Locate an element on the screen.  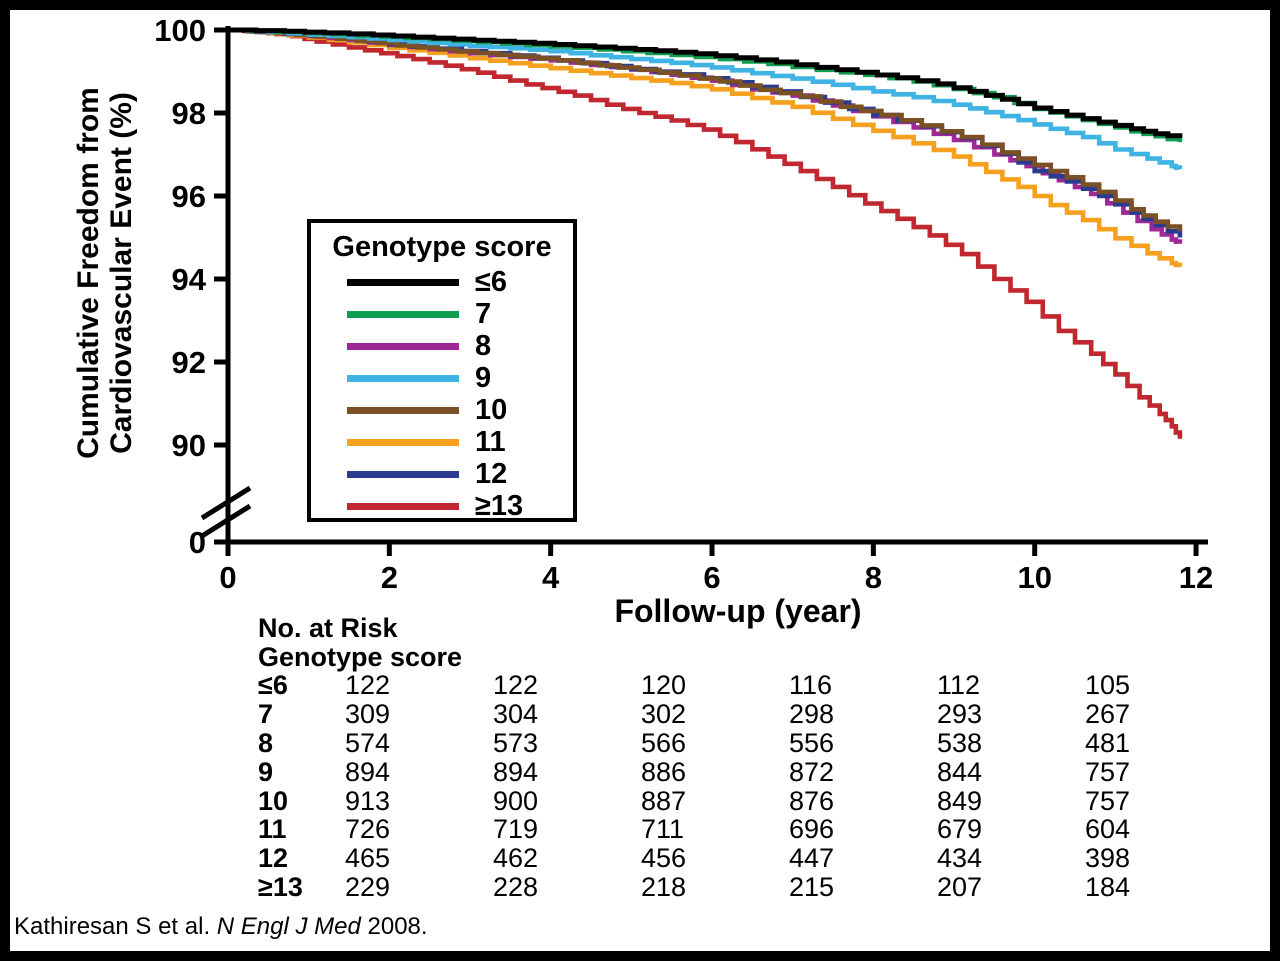
risk-cell: 913 is located at coordinates (368, 800).